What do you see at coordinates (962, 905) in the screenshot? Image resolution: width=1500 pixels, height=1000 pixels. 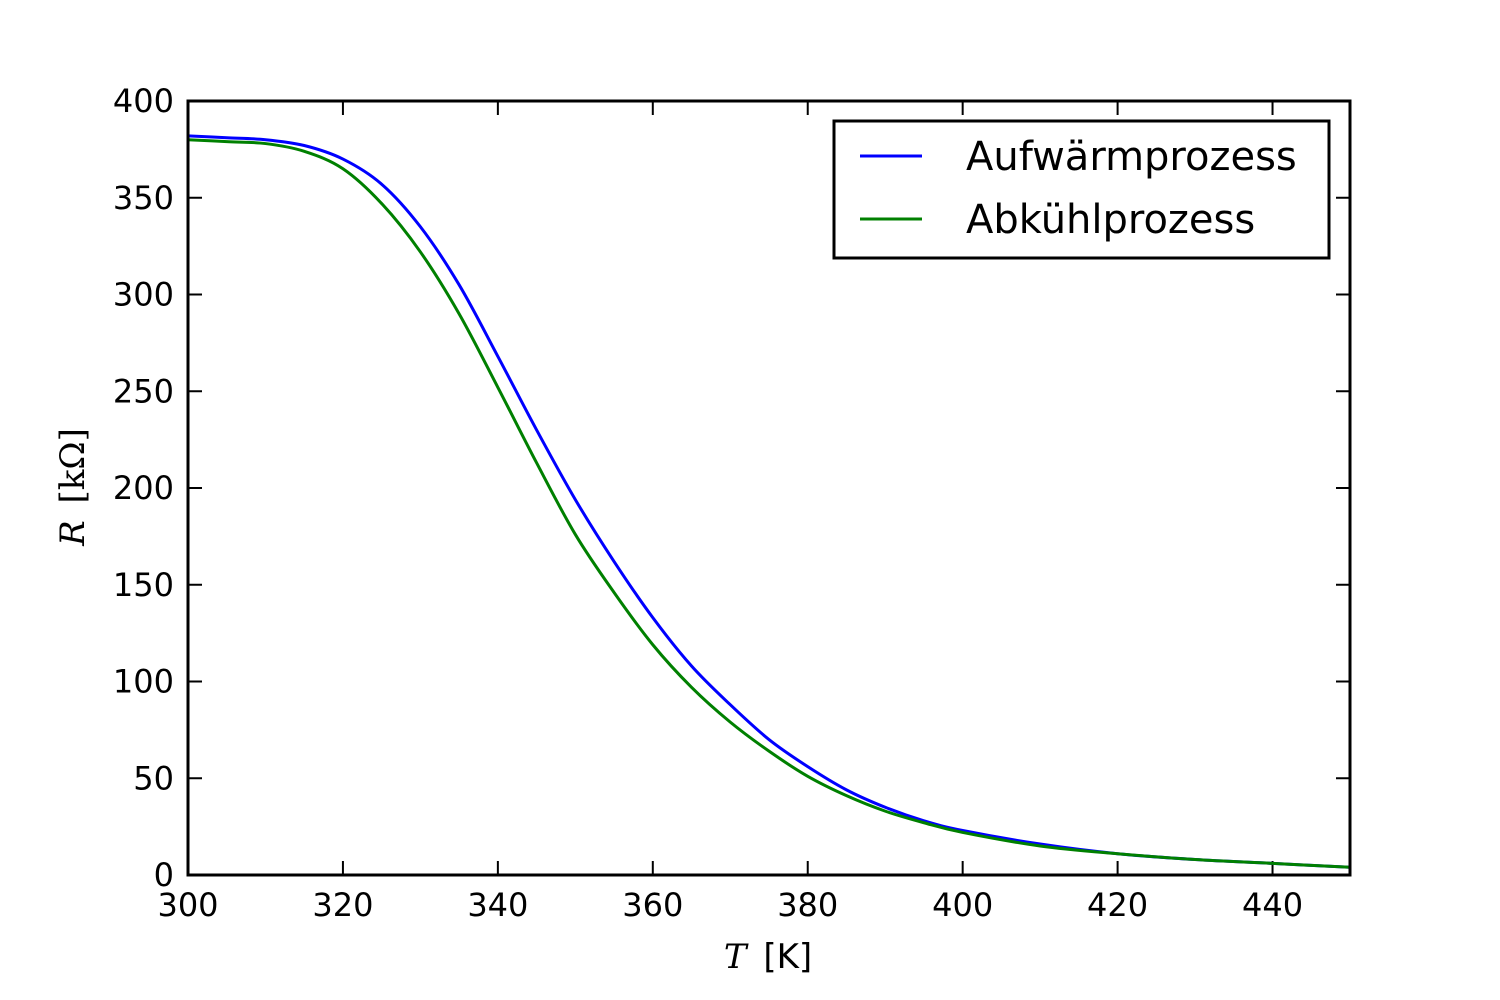 I see `x-tick-label-400: 400` at bounding box center [962, 905].